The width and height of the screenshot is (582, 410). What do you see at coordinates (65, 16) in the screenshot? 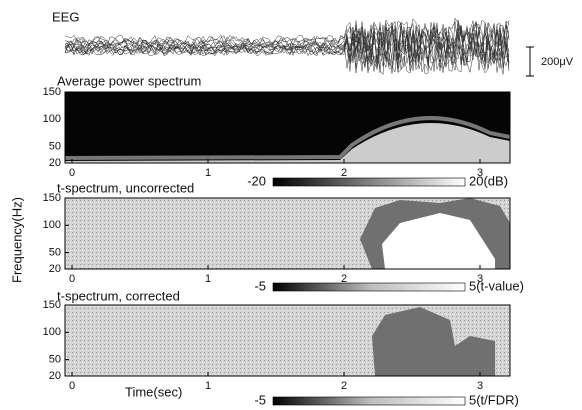
I see `eeg-label: EEG` at bounding box center [65, 16].